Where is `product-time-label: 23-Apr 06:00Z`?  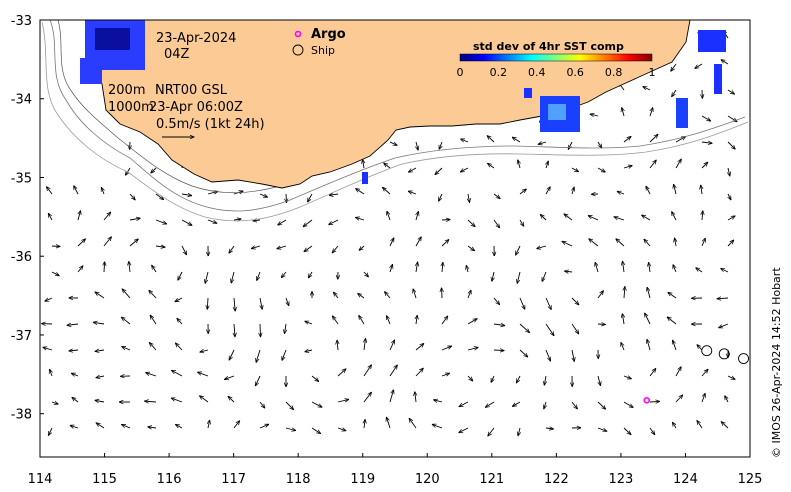
product-time-label: 23-Apr 06:00Z is located at coordinates (196, 107).